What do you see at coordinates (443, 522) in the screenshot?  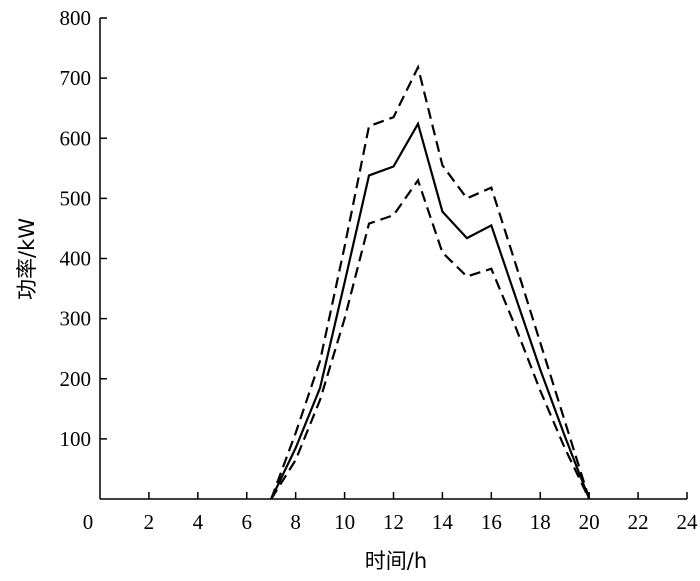 I see `x-tick-label: 14` at bounding box center [443, 522].